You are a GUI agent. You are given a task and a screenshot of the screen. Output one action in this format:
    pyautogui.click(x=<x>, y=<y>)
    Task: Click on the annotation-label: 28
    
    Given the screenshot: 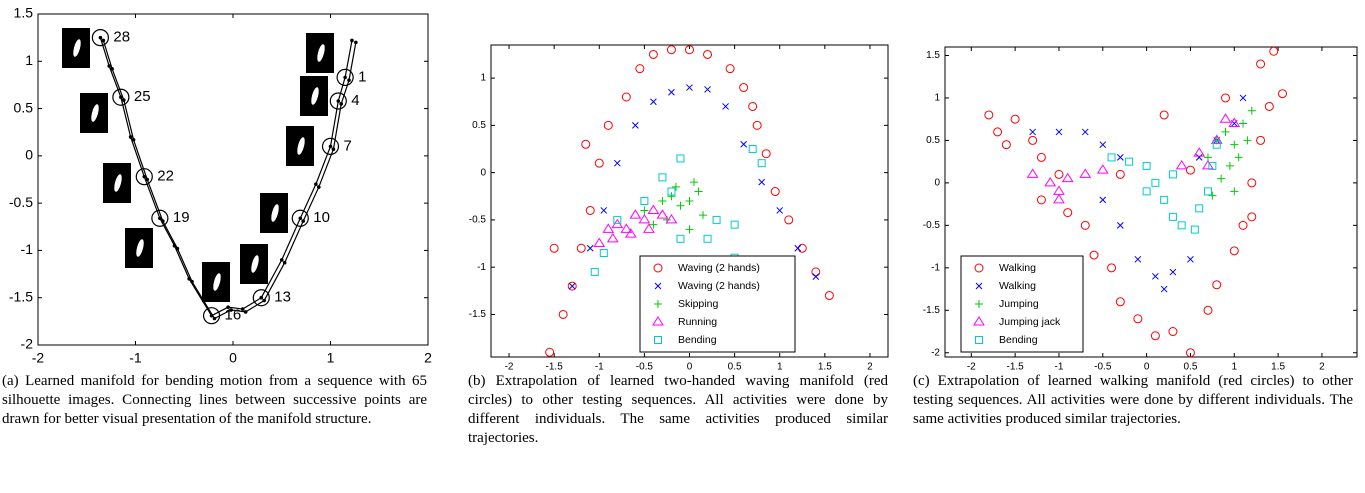 What is the action you would take?
    pyautogui.click(x=121, y=37)
    